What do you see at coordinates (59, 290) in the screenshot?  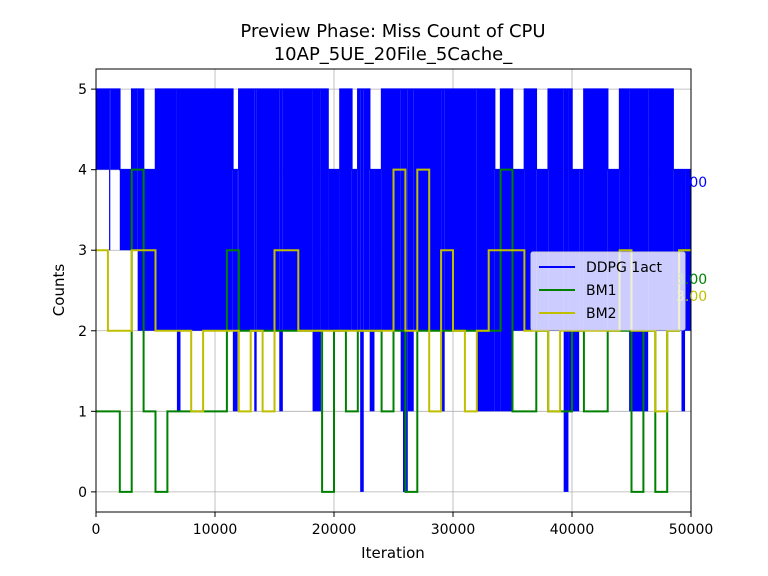 I see `y-axis-label: Counts` at bounding box center [59, 290].